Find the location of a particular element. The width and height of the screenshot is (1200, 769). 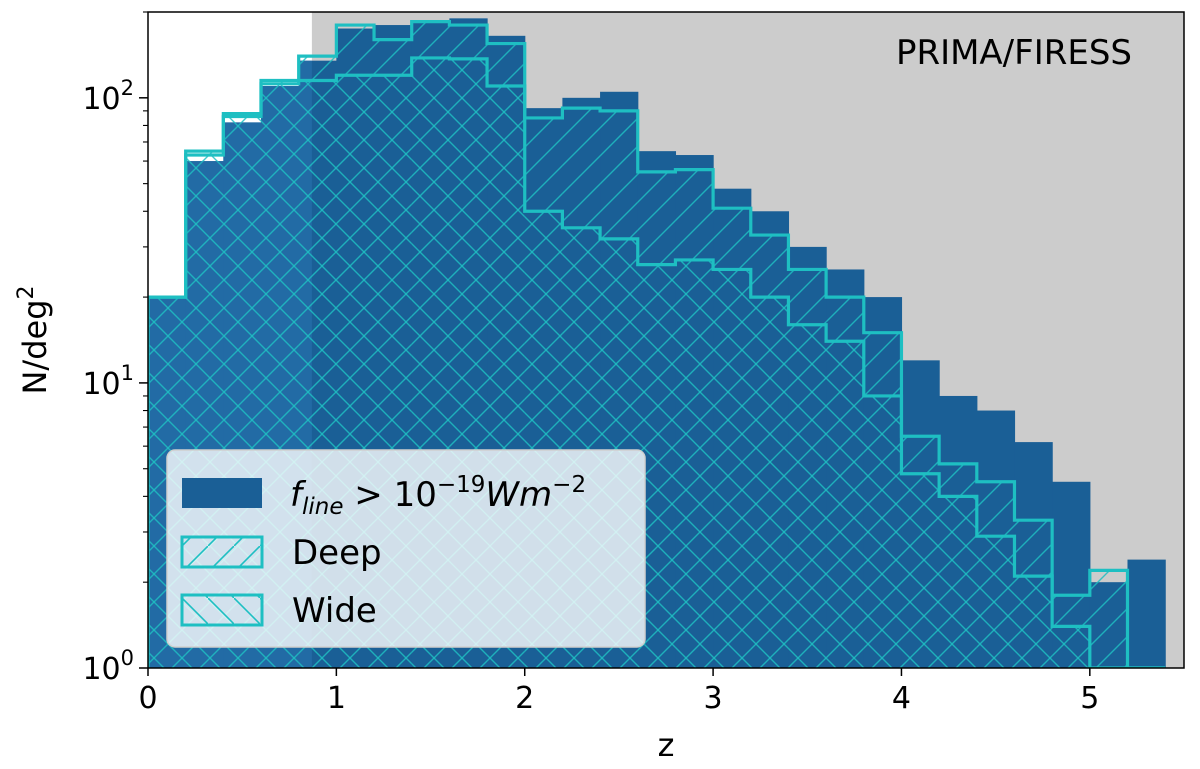

y-tick-label-0: 10⁰ is located at coordinates (108, 666).